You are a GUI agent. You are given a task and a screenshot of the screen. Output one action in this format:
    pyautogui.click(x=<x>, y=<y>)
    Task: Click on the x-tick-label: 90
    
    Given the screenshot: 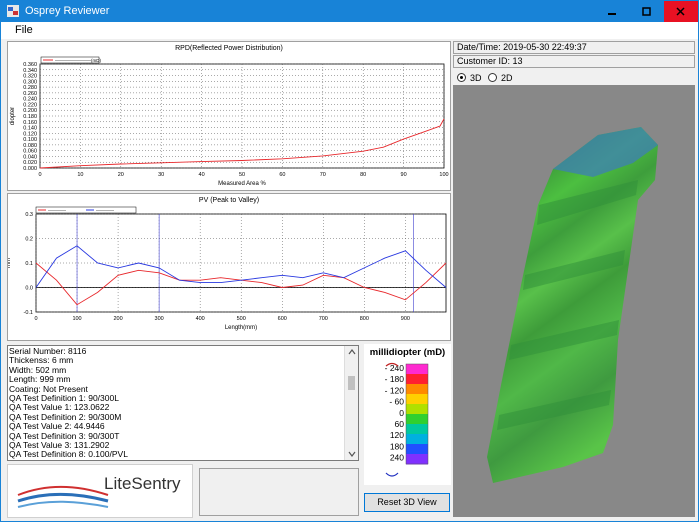 What is the action you would take?
    pyautogui.click(x=404, y=175)
    